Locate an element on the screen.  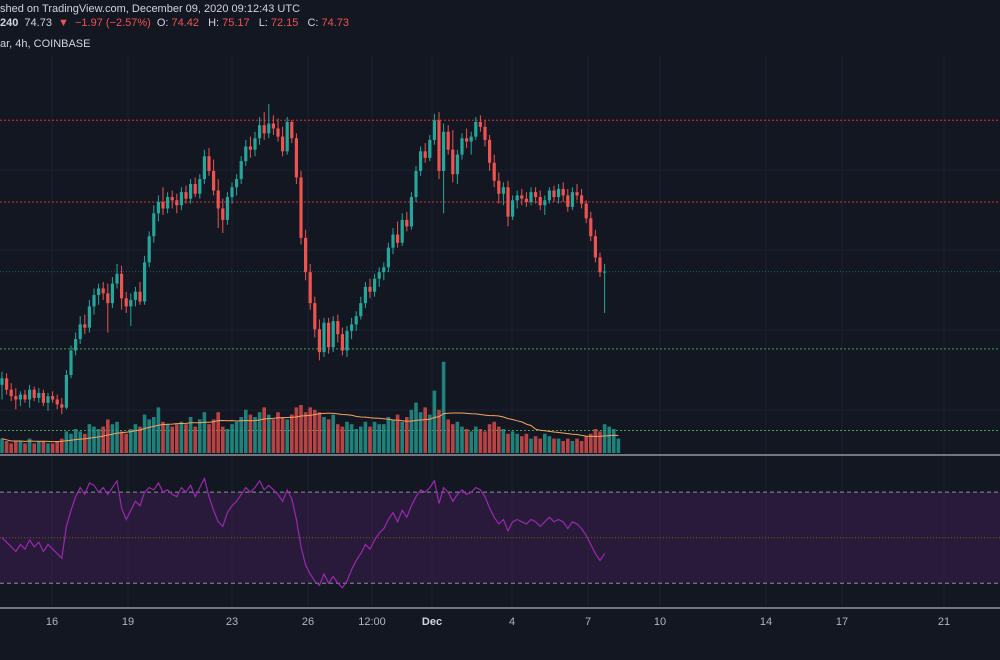
open-label: O: is located at coordinates (162, 23).